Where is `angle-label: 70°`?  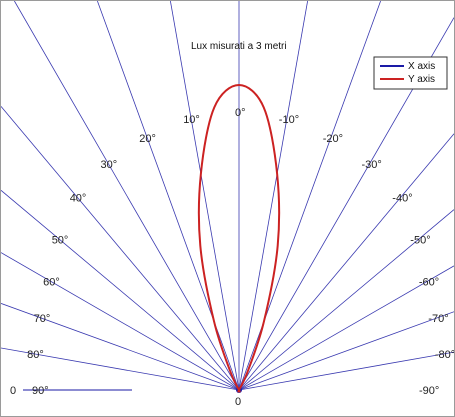 angle-label: 70° is located at coordinates (42, 319).